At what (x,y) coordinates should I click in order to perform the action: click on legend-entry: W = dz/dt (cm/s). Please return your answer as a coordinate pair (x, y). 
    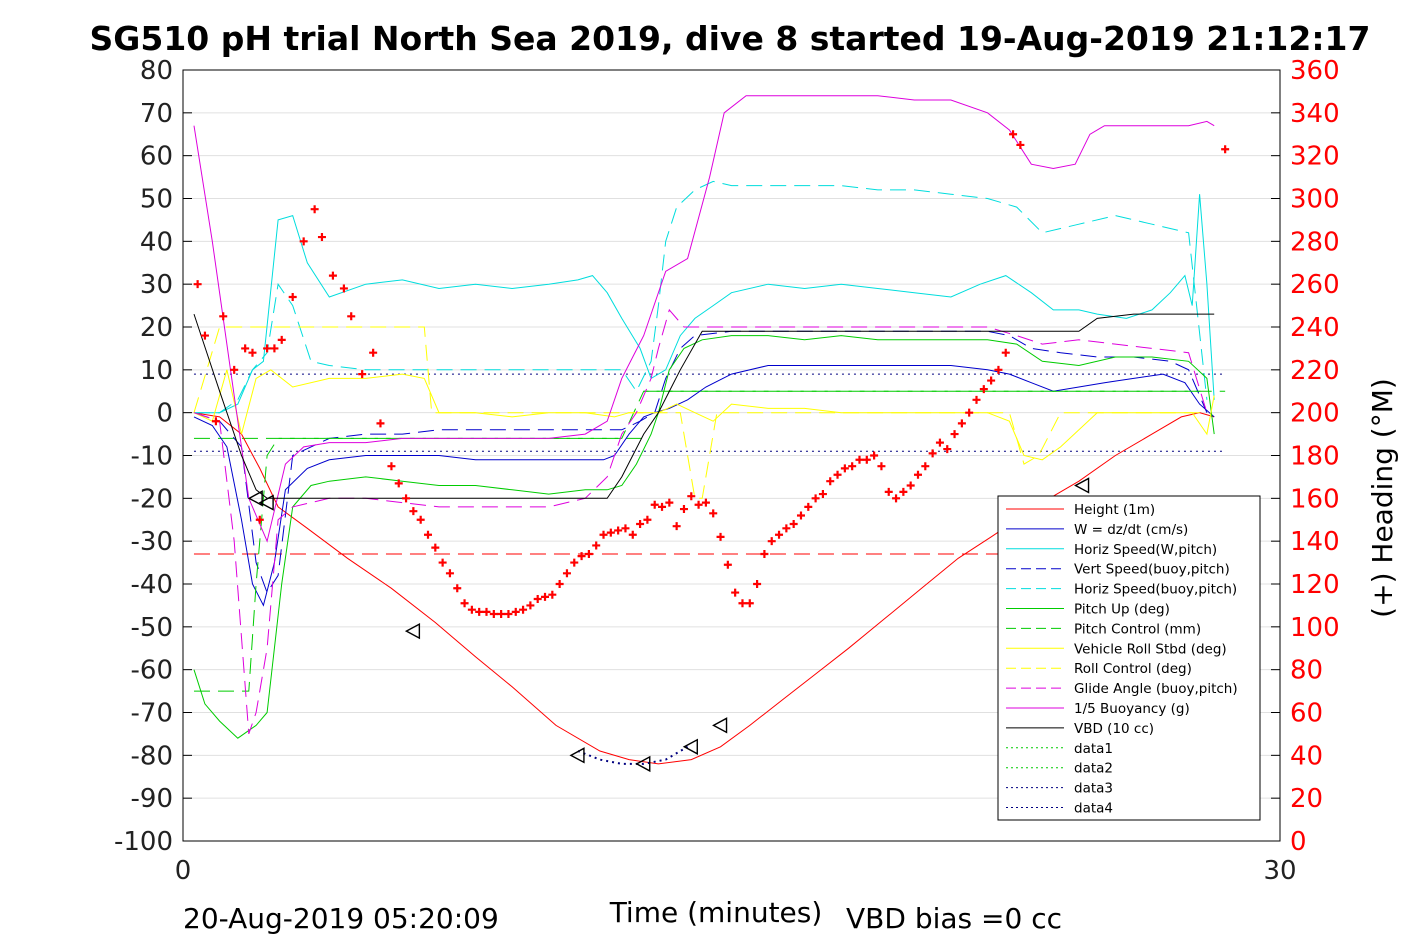
    Looking at the image, I should click on (1131, 530).